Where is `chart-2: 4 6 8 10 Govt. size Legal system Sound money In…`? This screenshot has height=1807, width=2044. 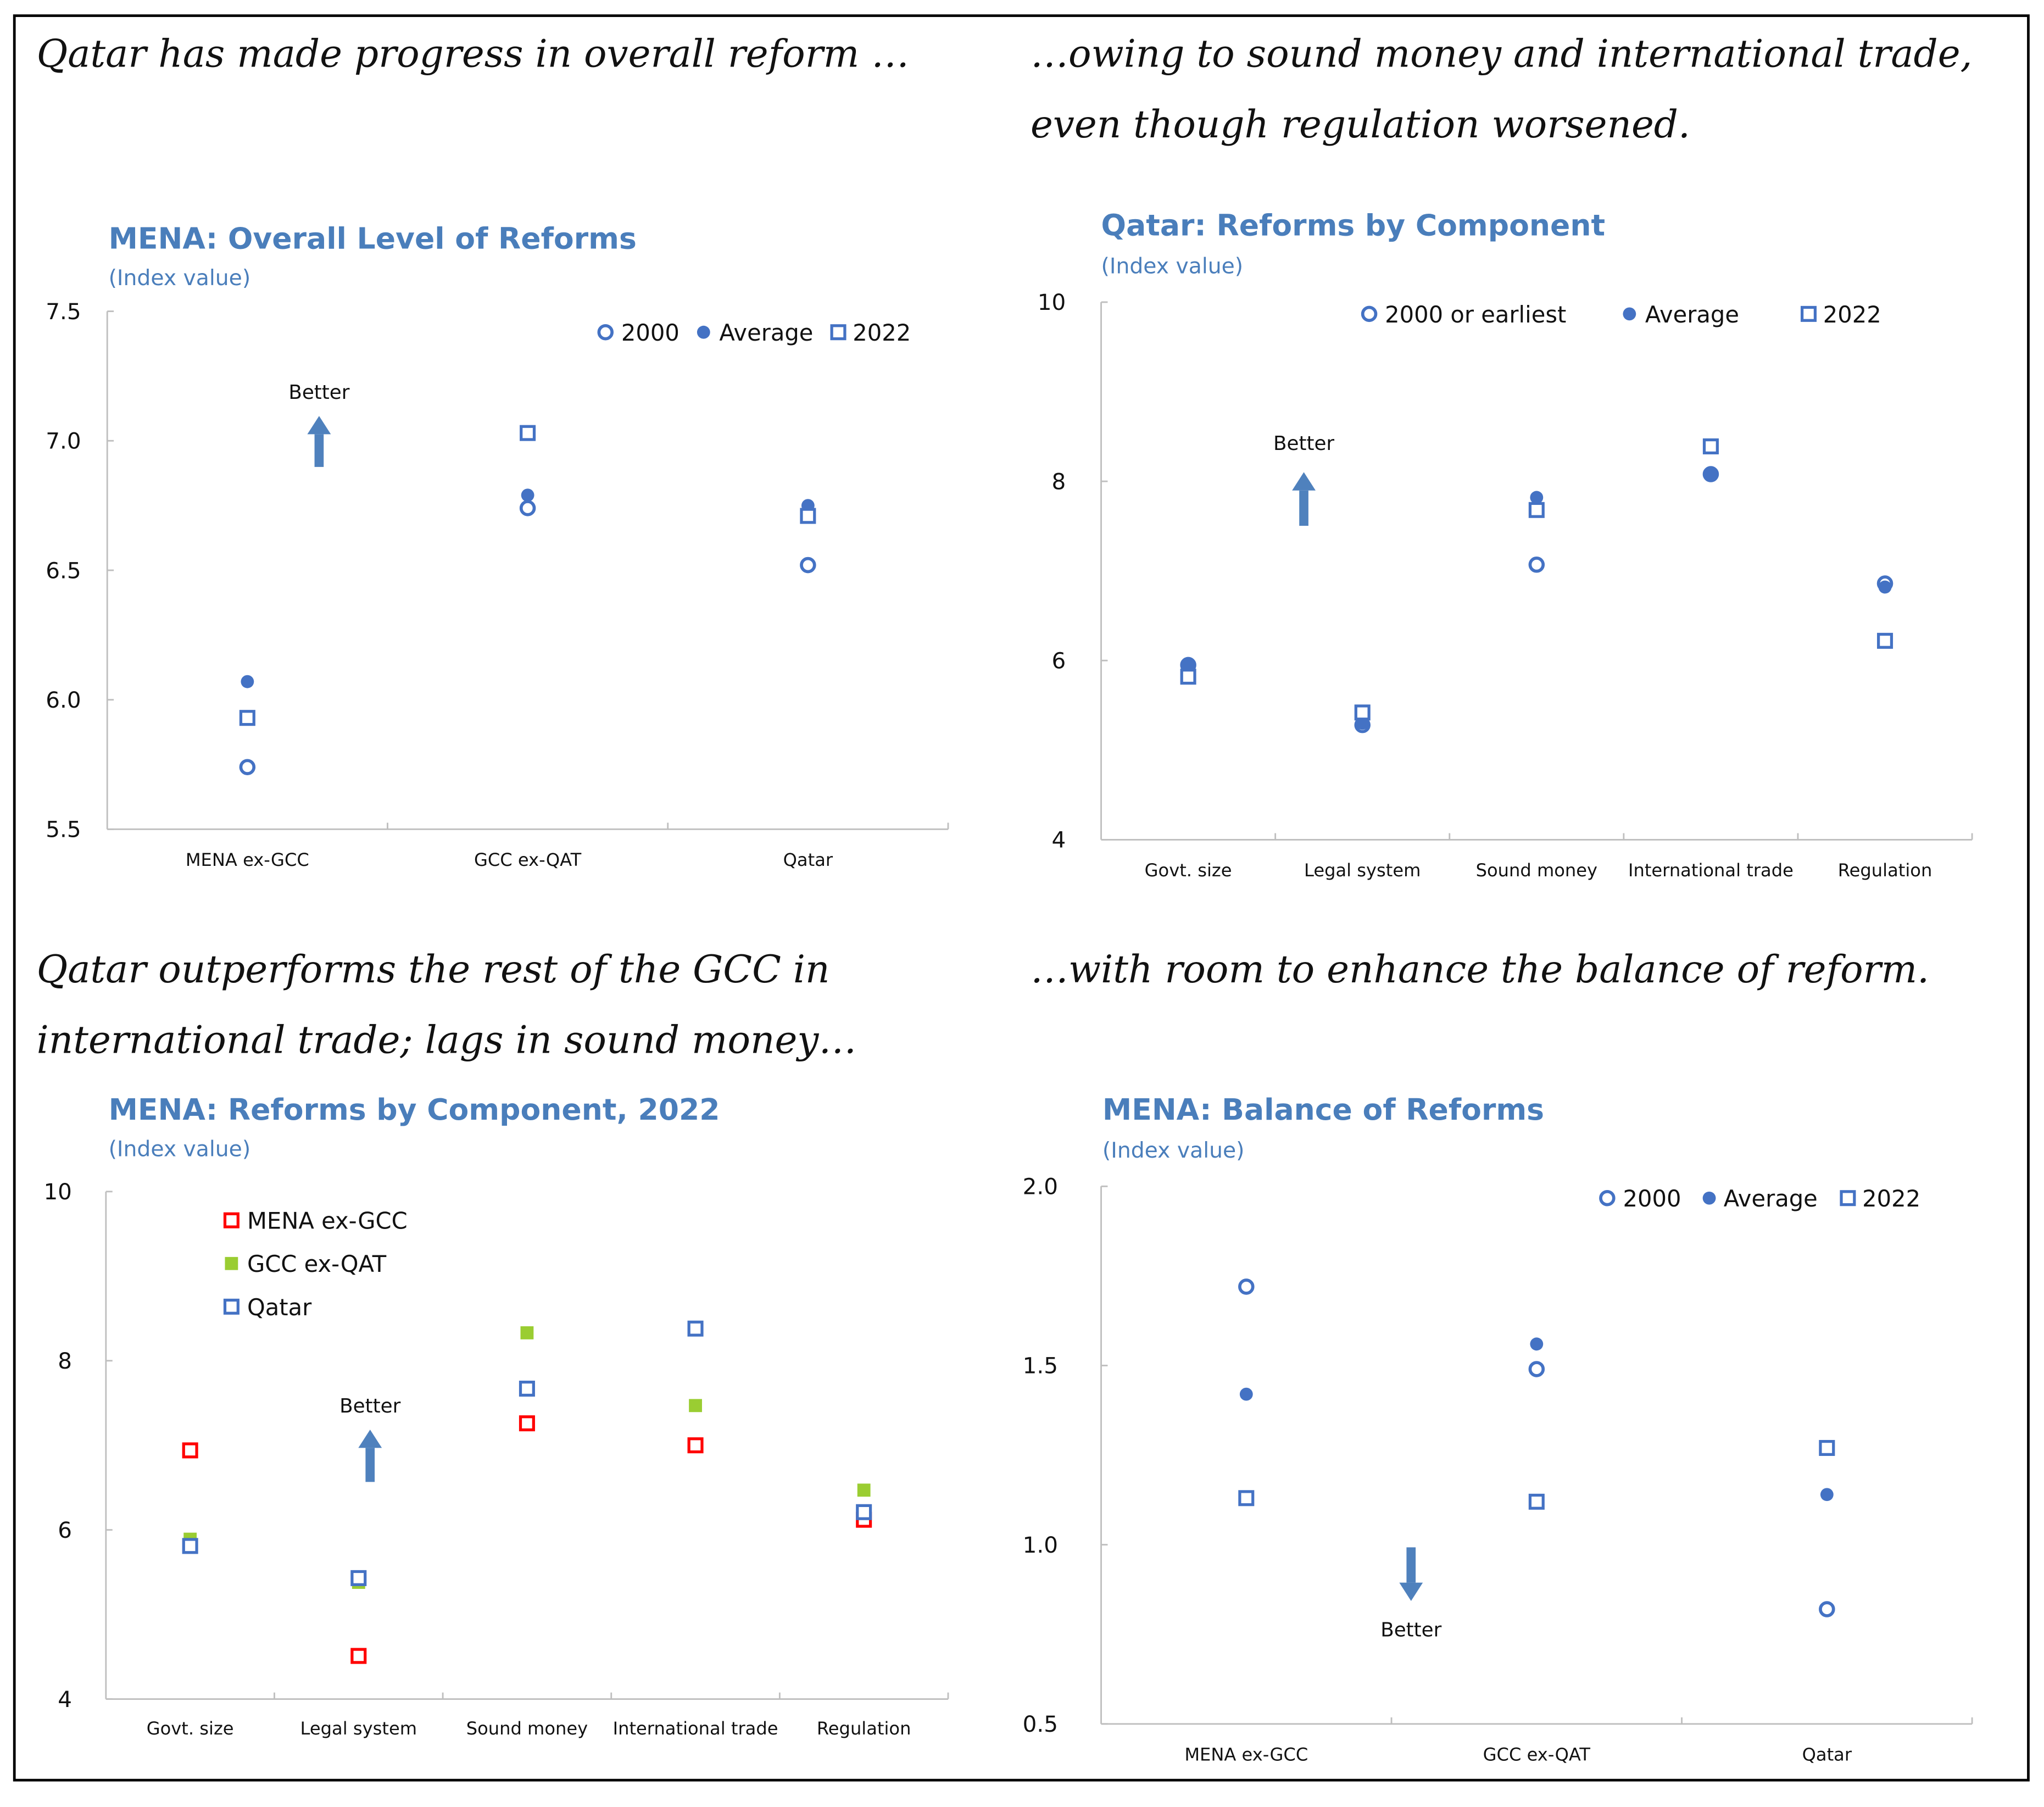 chart-2: 4 6 8 10 Govt. size Legal system Sound money In… is located at coordinates (496, 1459).